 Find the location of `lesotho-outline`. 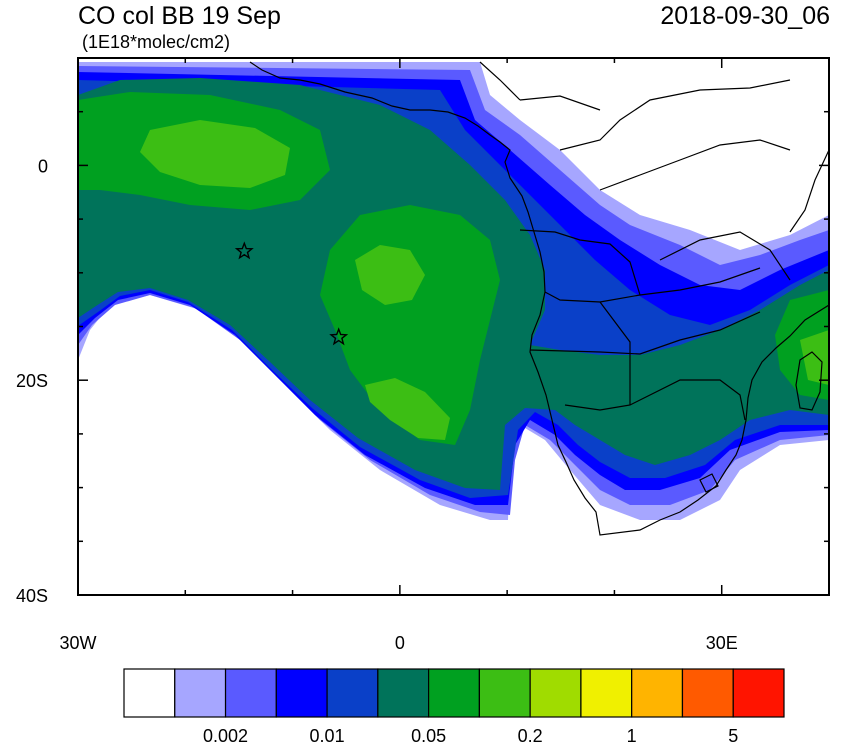

lesotho-outline is located at coordinates (709, 483).